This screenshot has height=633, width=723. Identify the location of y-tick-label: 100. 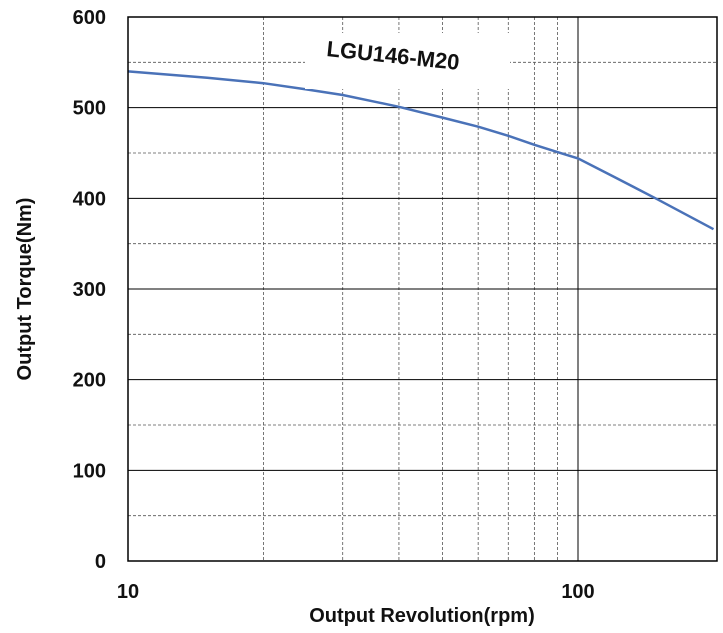
(89, 471).